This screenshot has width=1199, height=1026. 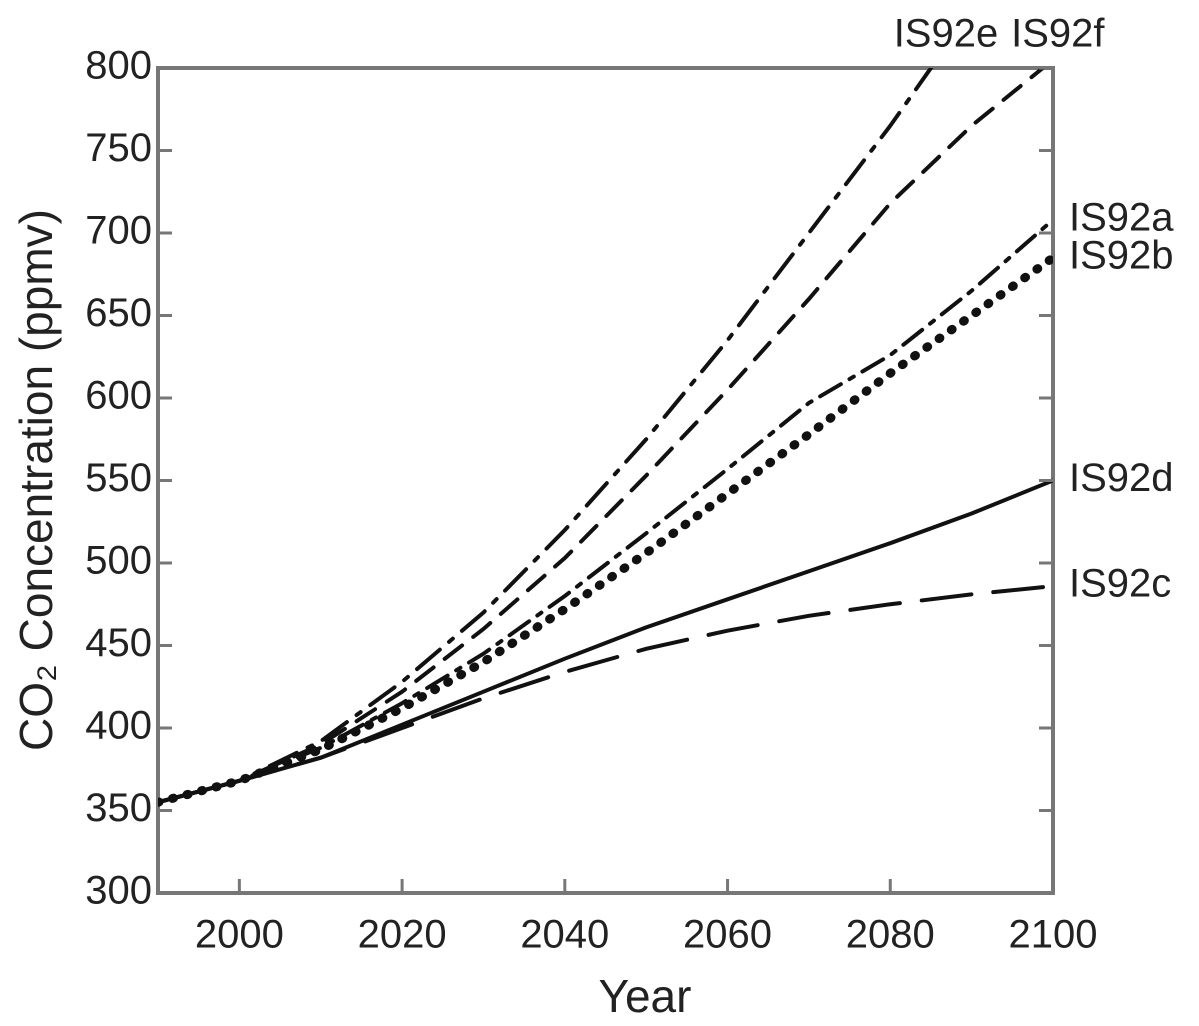 I want to click on series-label: IS92a, so click(x=1121, y=217).